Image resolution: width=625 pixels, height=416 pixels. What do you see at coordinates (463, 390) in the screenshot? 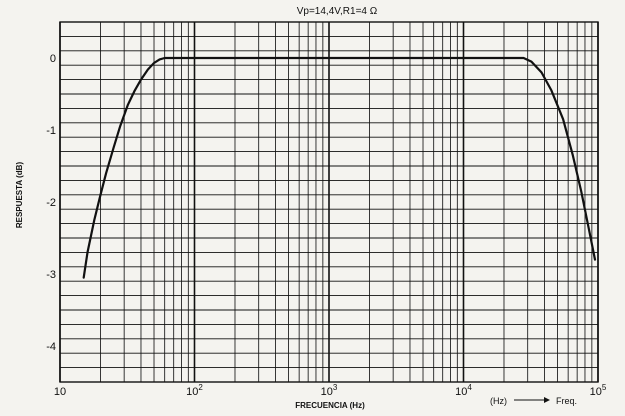
I see `x-tick-label: 10⁴` at bounding box center [463, 390].